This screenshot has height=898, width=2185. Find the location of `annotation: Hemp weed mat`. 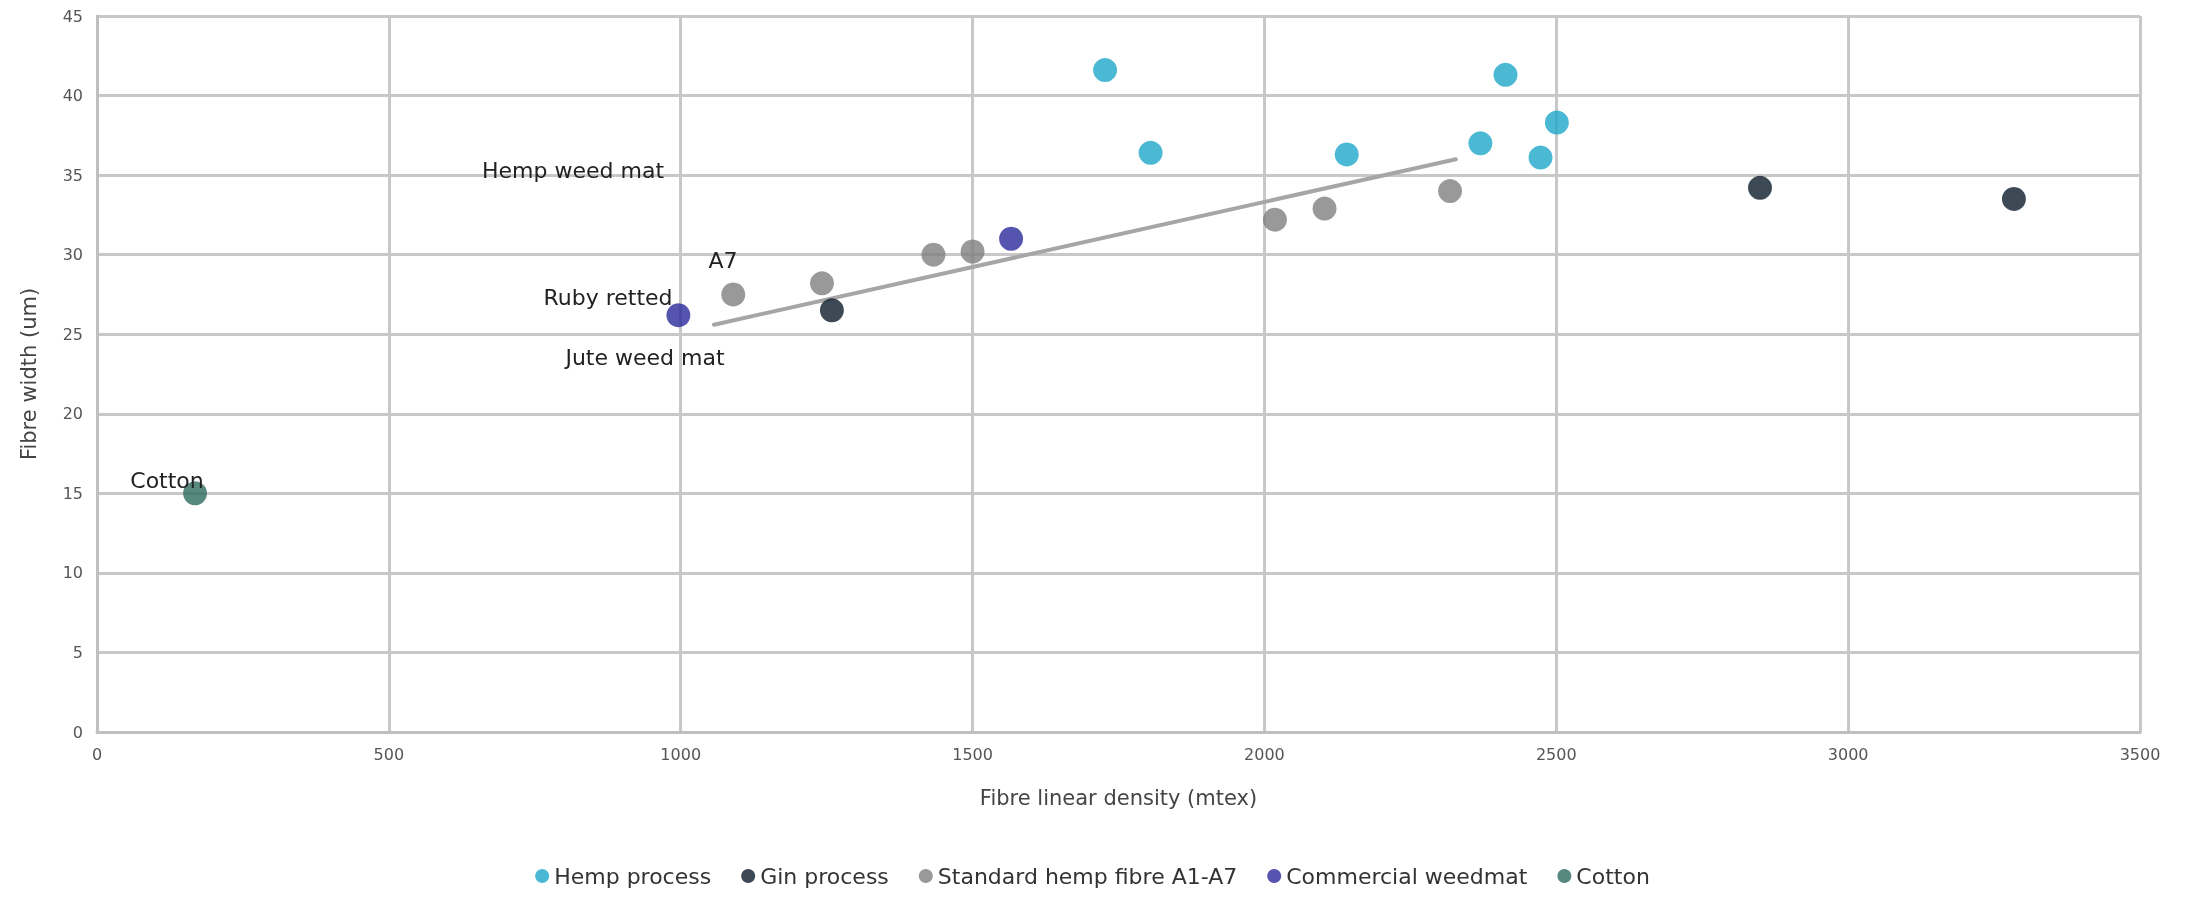

annotation: Hemp weed mat is located at coordinates (573, 170).